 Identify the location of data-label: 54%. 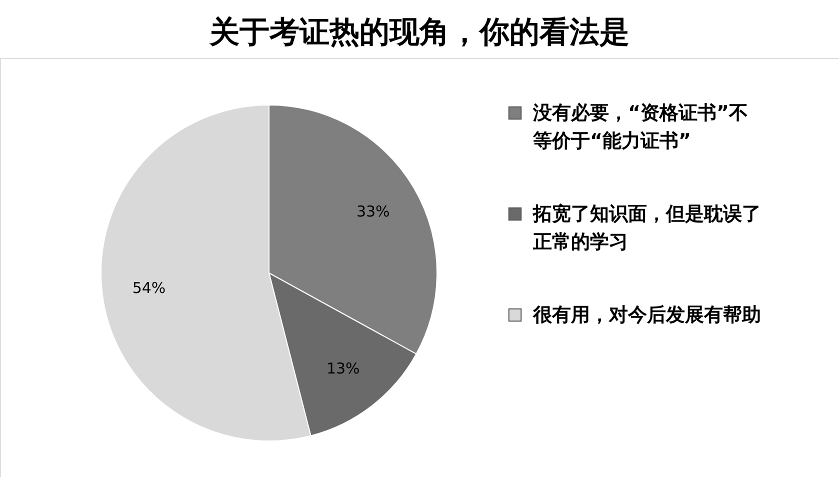
(149, 288).